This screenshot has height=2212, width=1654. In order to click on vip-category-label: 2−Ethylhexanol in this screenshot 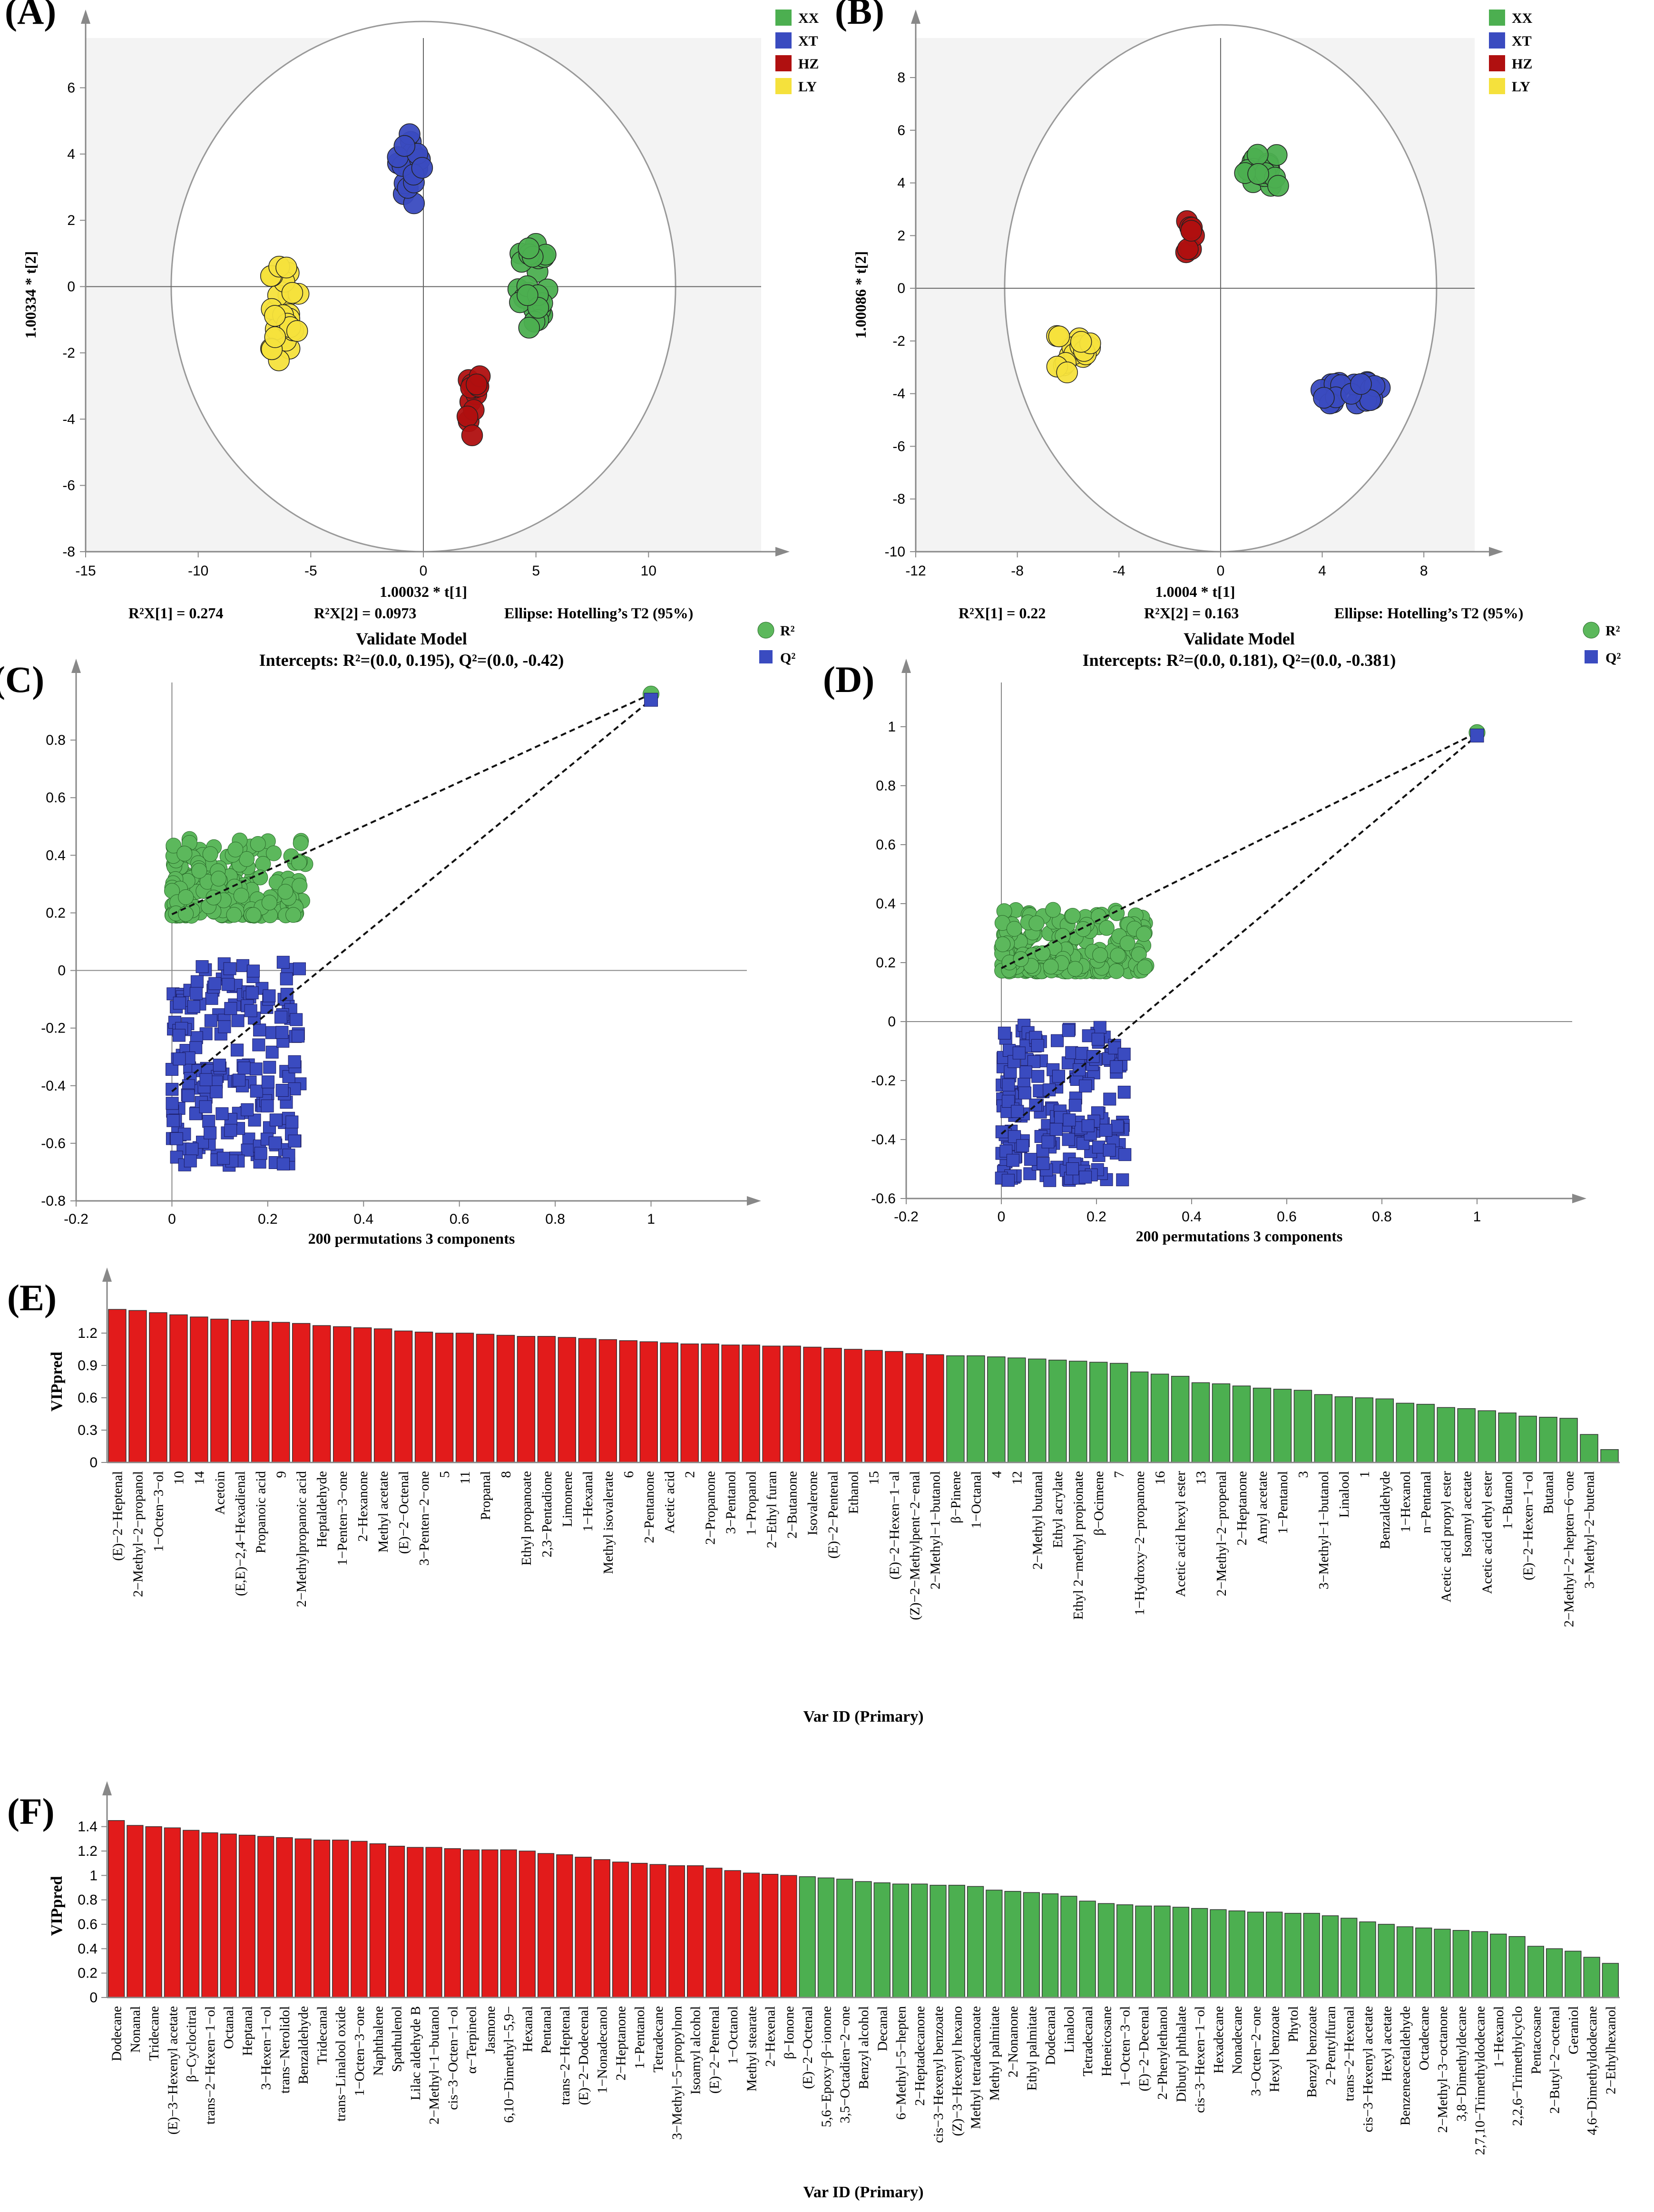, I will do `click(1610, 2050)`.